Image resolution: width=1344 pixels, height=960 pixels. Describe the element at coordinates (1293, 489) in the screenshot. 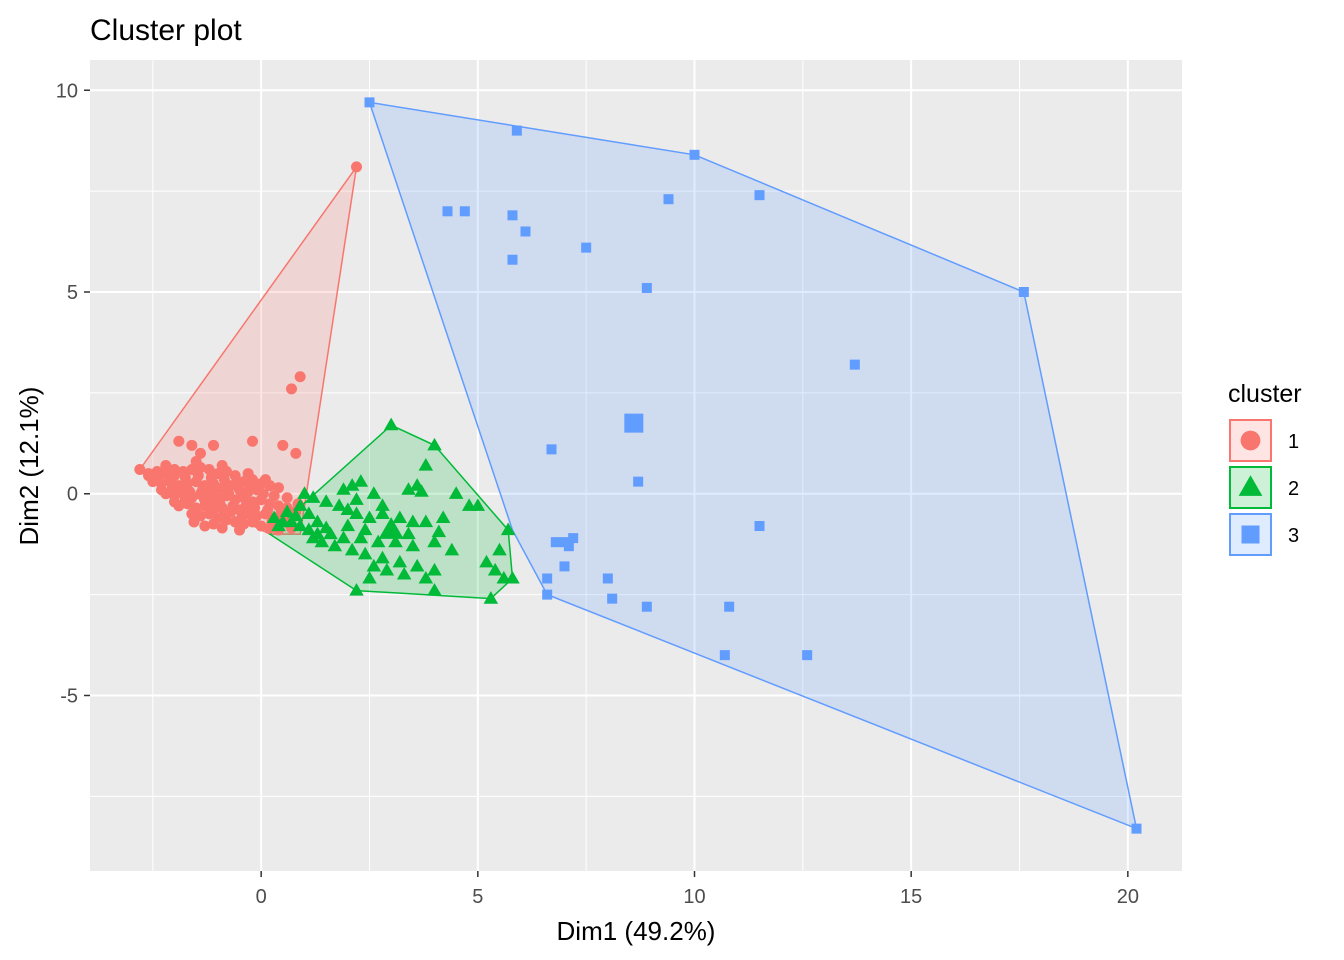

I see `legend-label-2: 2` at that location.